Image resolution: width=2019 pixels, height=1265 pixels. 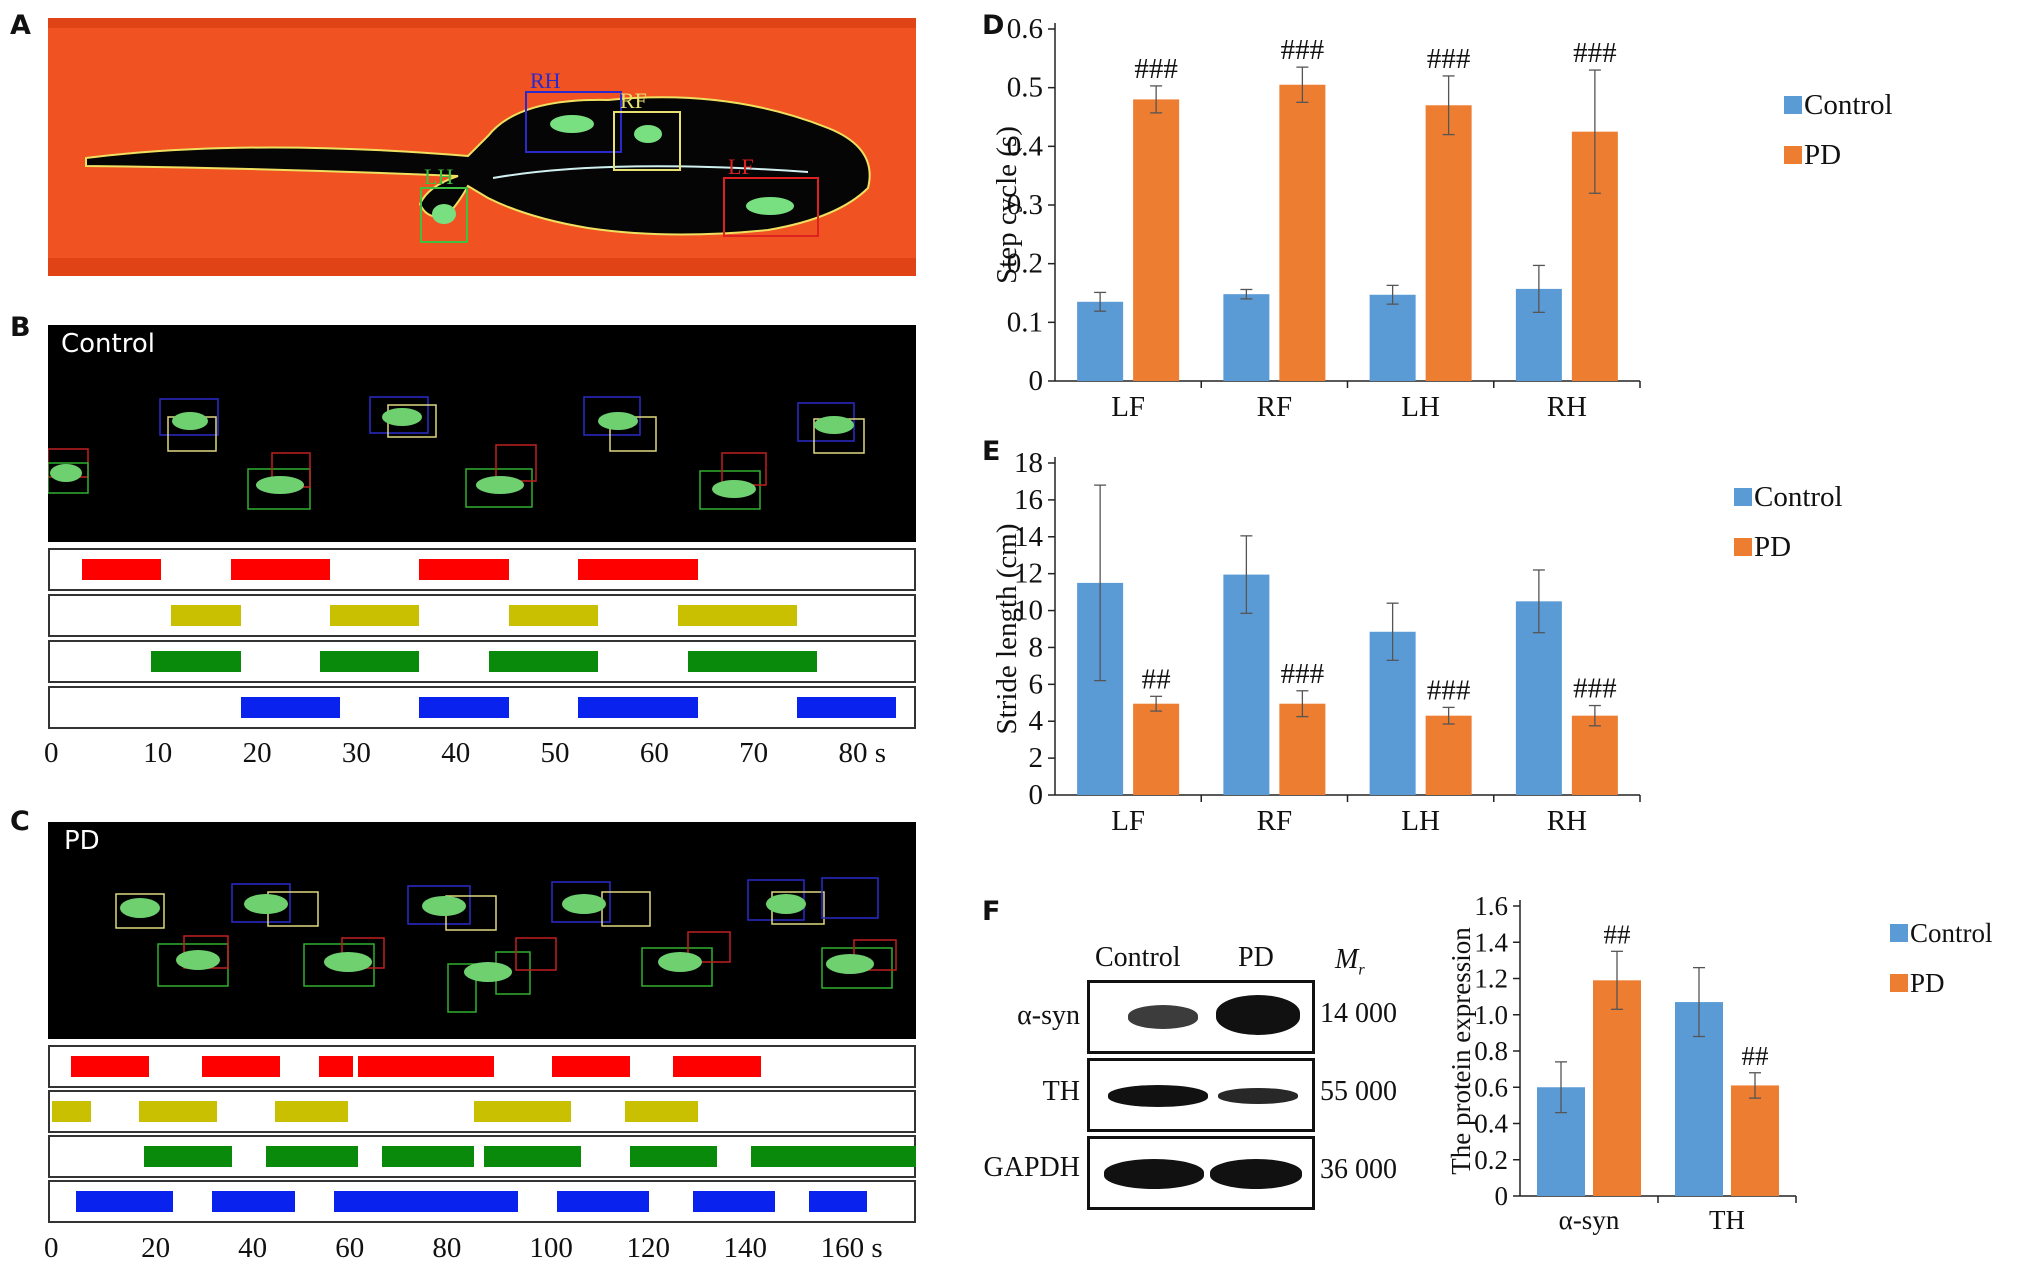 I want to click on control-gait-image: Control, so click(x=482, y=433).